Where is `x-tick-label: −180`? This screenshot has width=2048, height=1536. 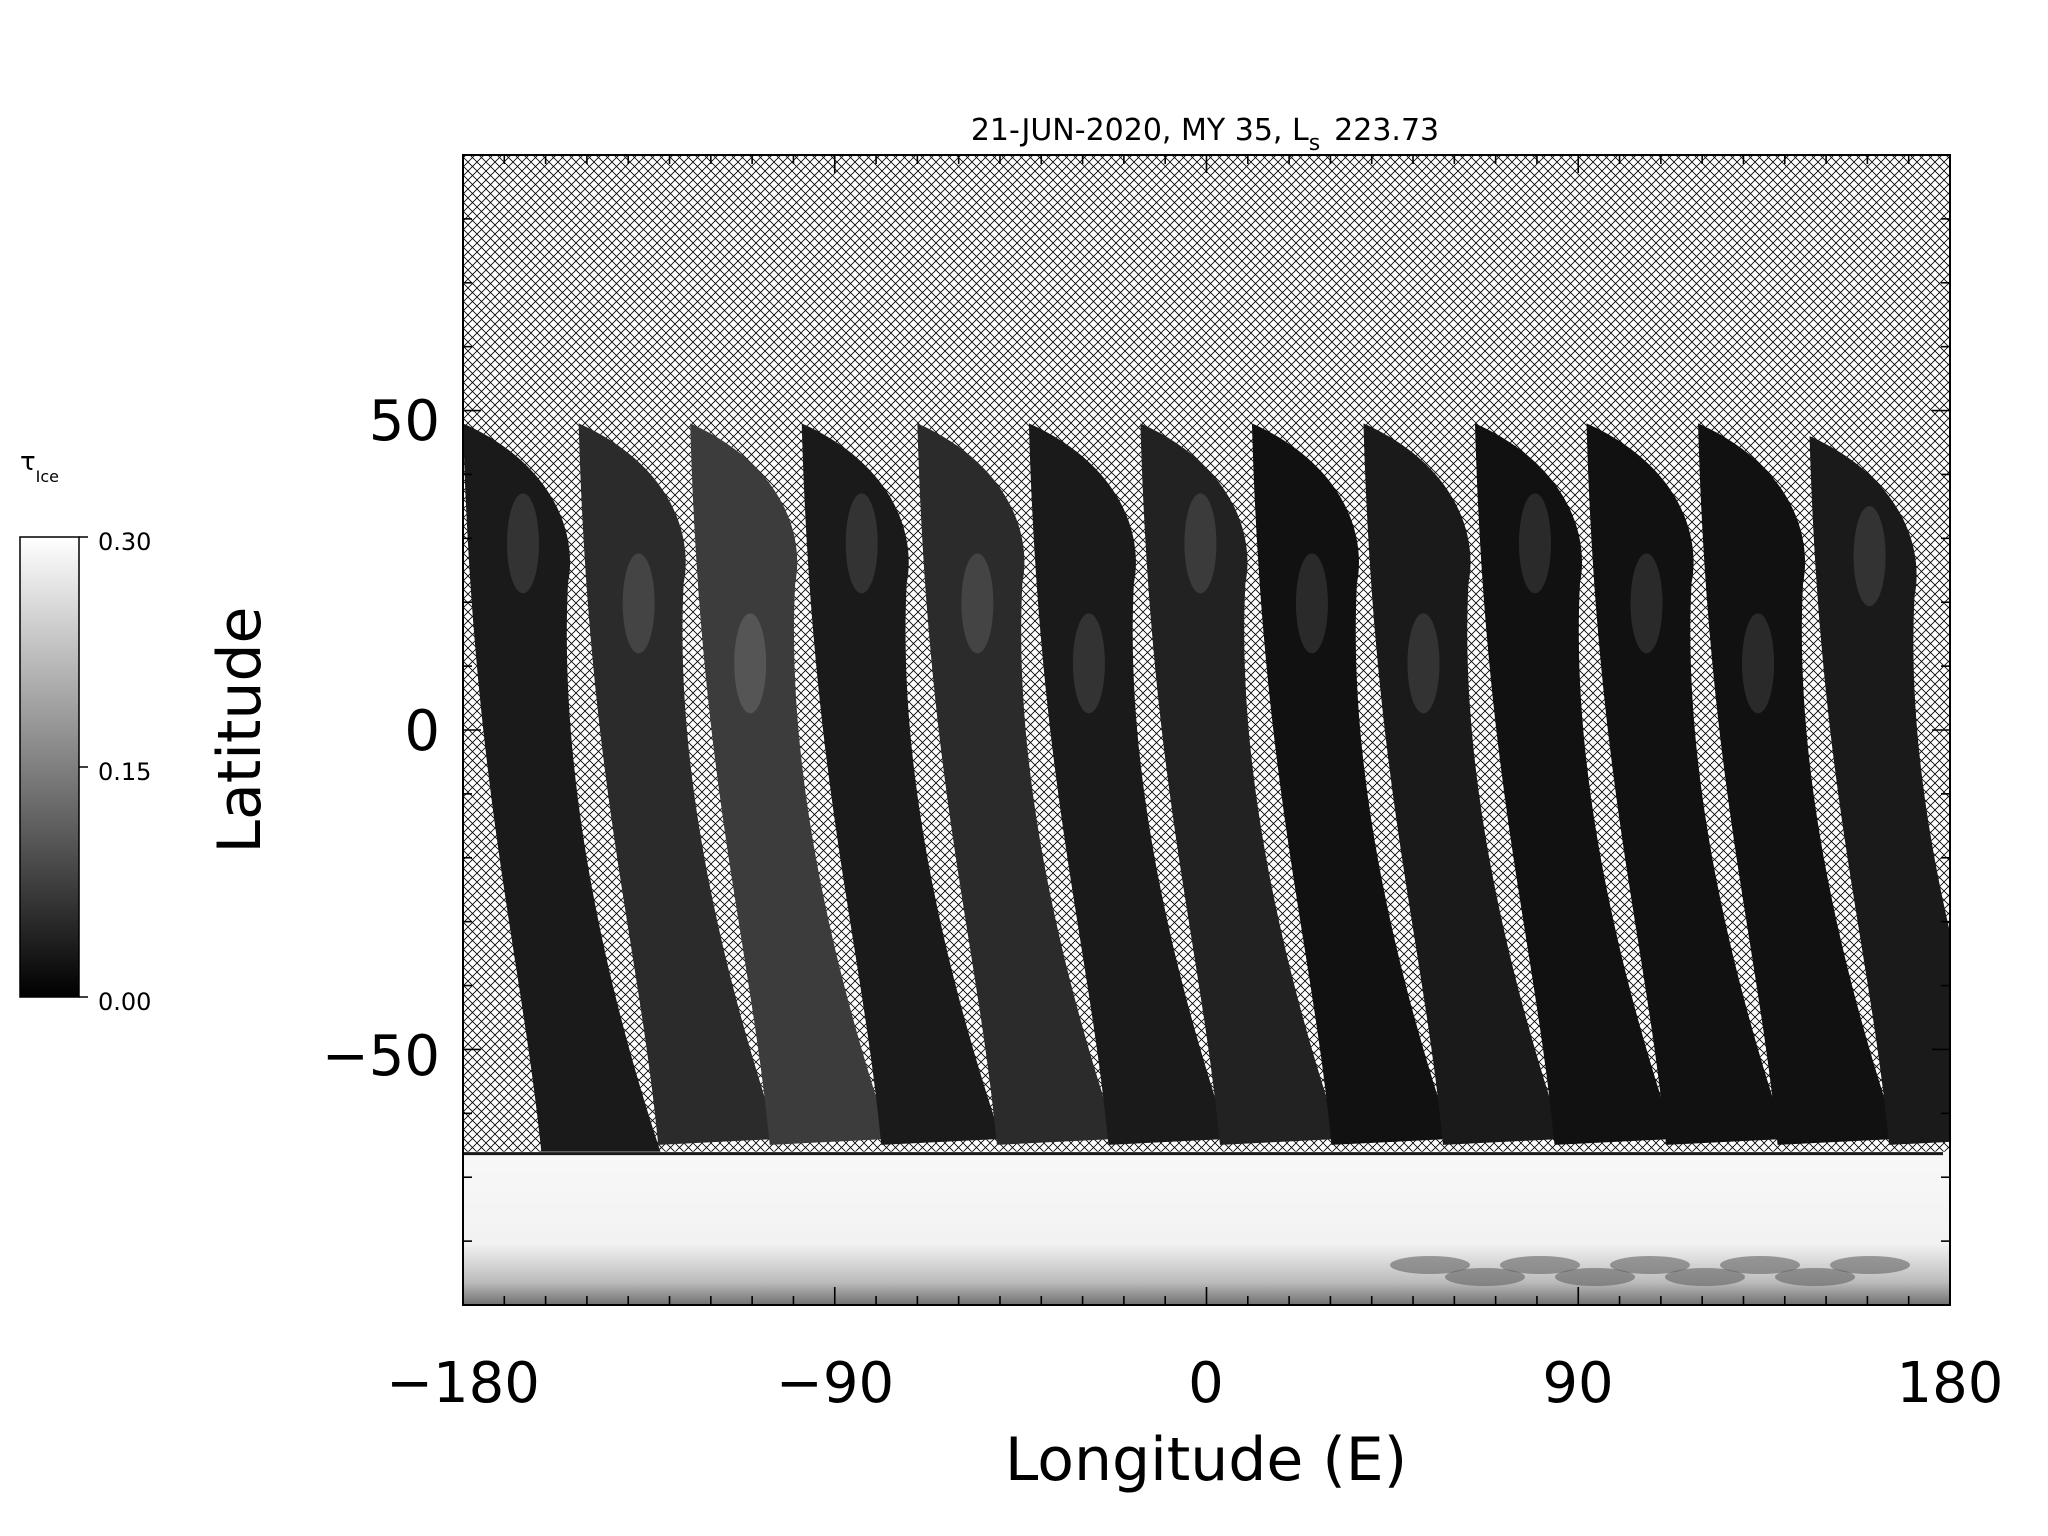
x-tick-label: −180 is located at coordinates (463, 1383).